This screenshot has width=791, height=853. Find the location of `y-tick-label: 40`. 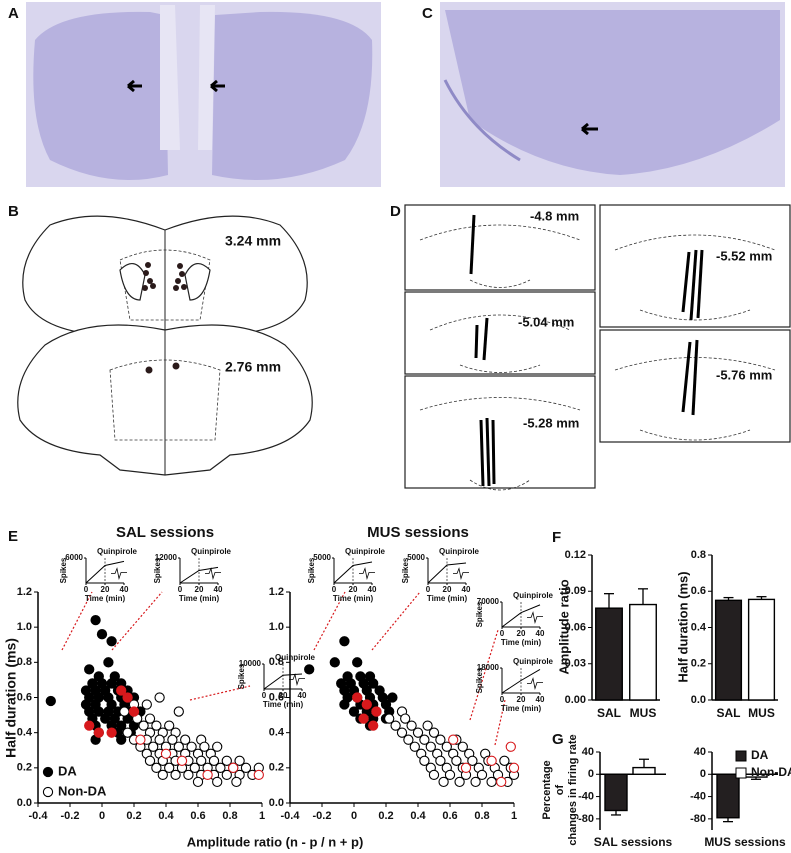

y-tick-label: 40 is located at coordinates (588, 752).